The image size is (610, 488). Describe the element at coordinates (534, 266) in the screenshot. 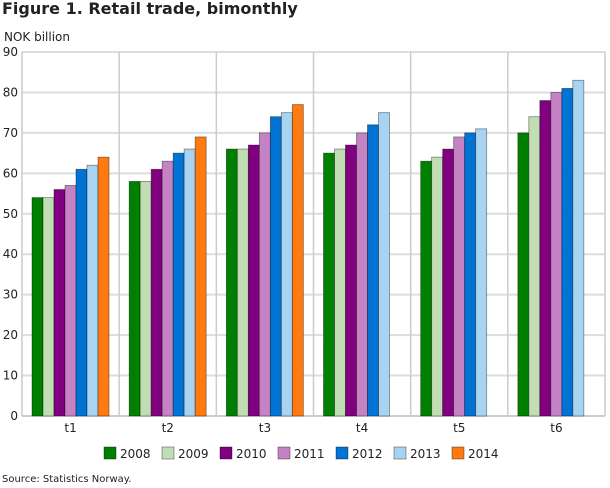

I see `bar-2009-t6` at that location.